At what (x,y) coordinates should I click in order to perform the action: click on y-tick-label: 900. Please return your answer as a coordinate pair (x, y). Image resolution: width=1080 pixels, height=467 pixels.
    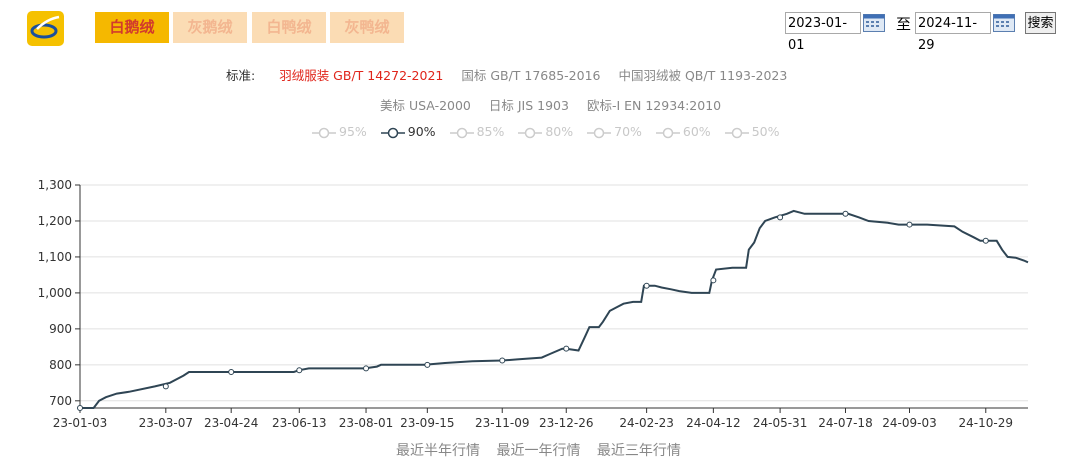
    Looking at the image, I should click on (60, 329).